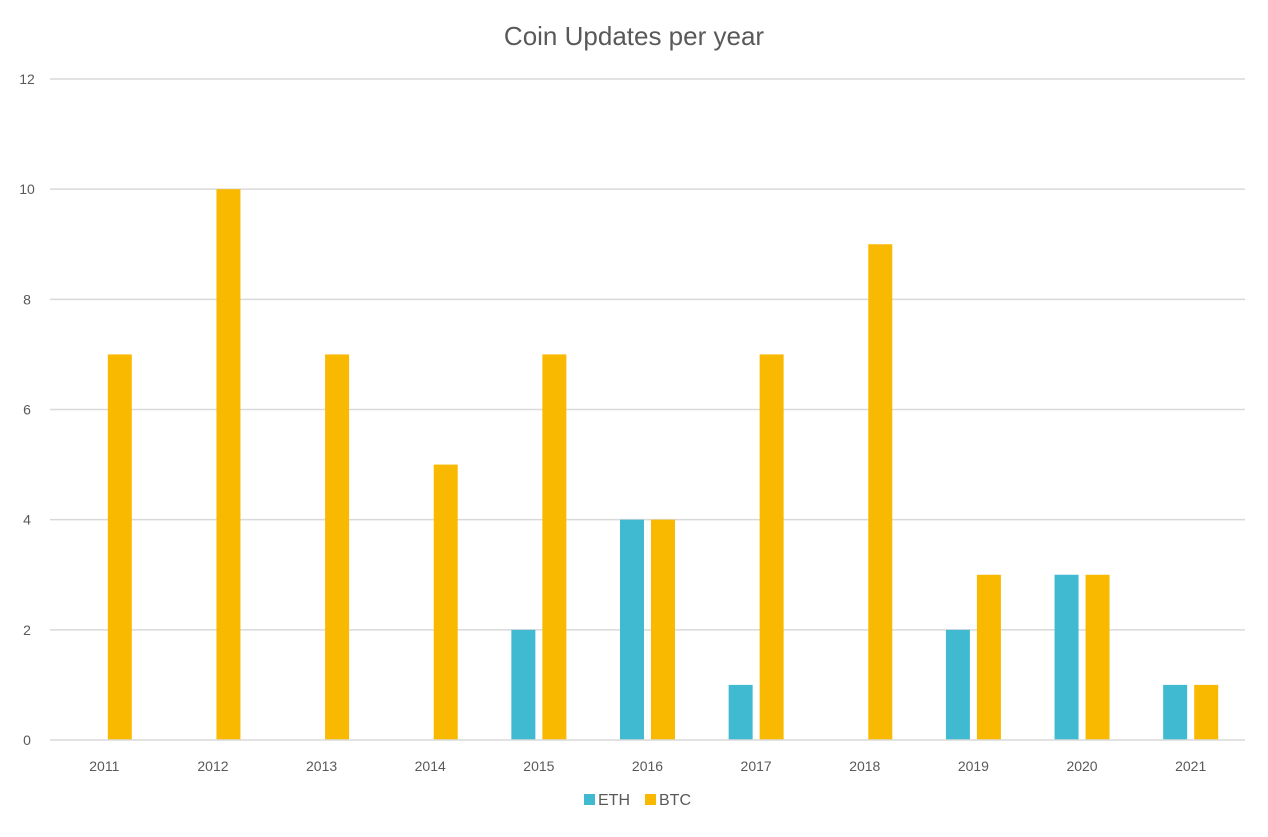  I want to click on x-tick-label: 2018, so click(864, 766).